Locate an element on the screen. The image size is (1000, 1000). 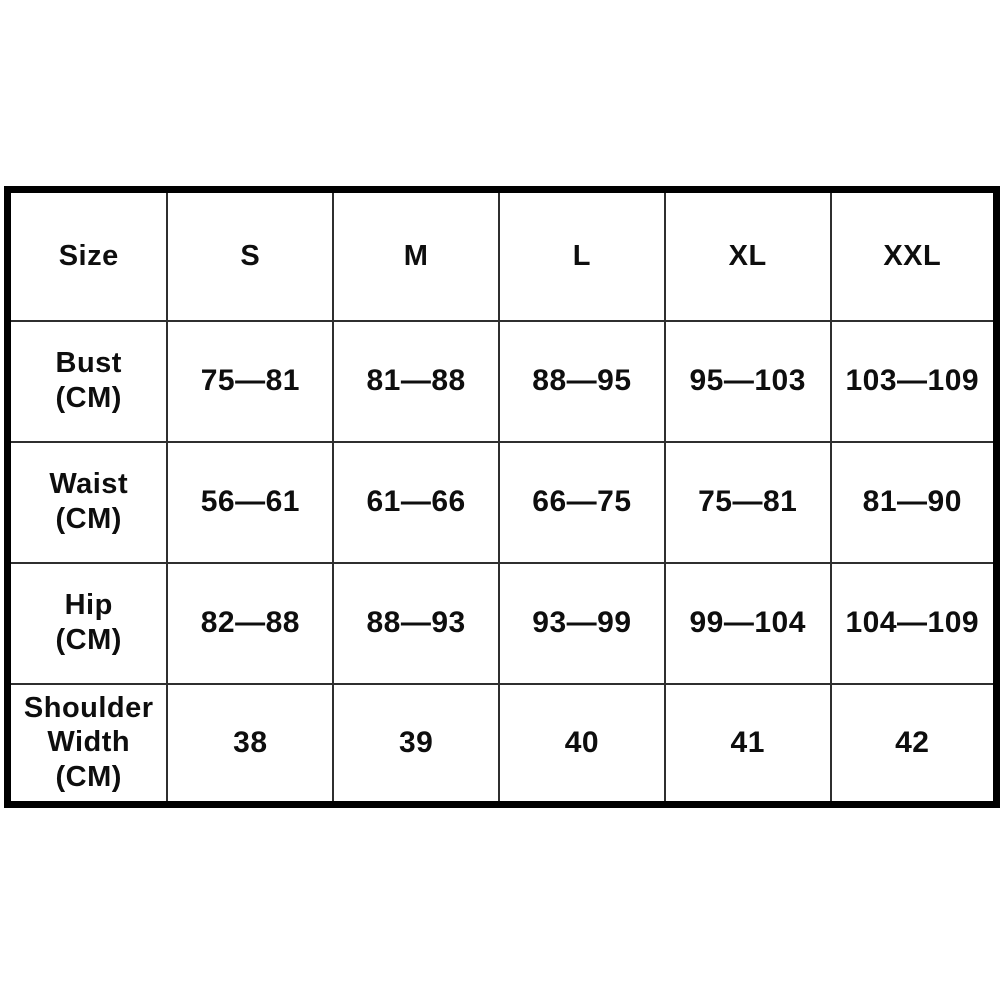
corner-header-size: Size is located at coordinates (87, 255).